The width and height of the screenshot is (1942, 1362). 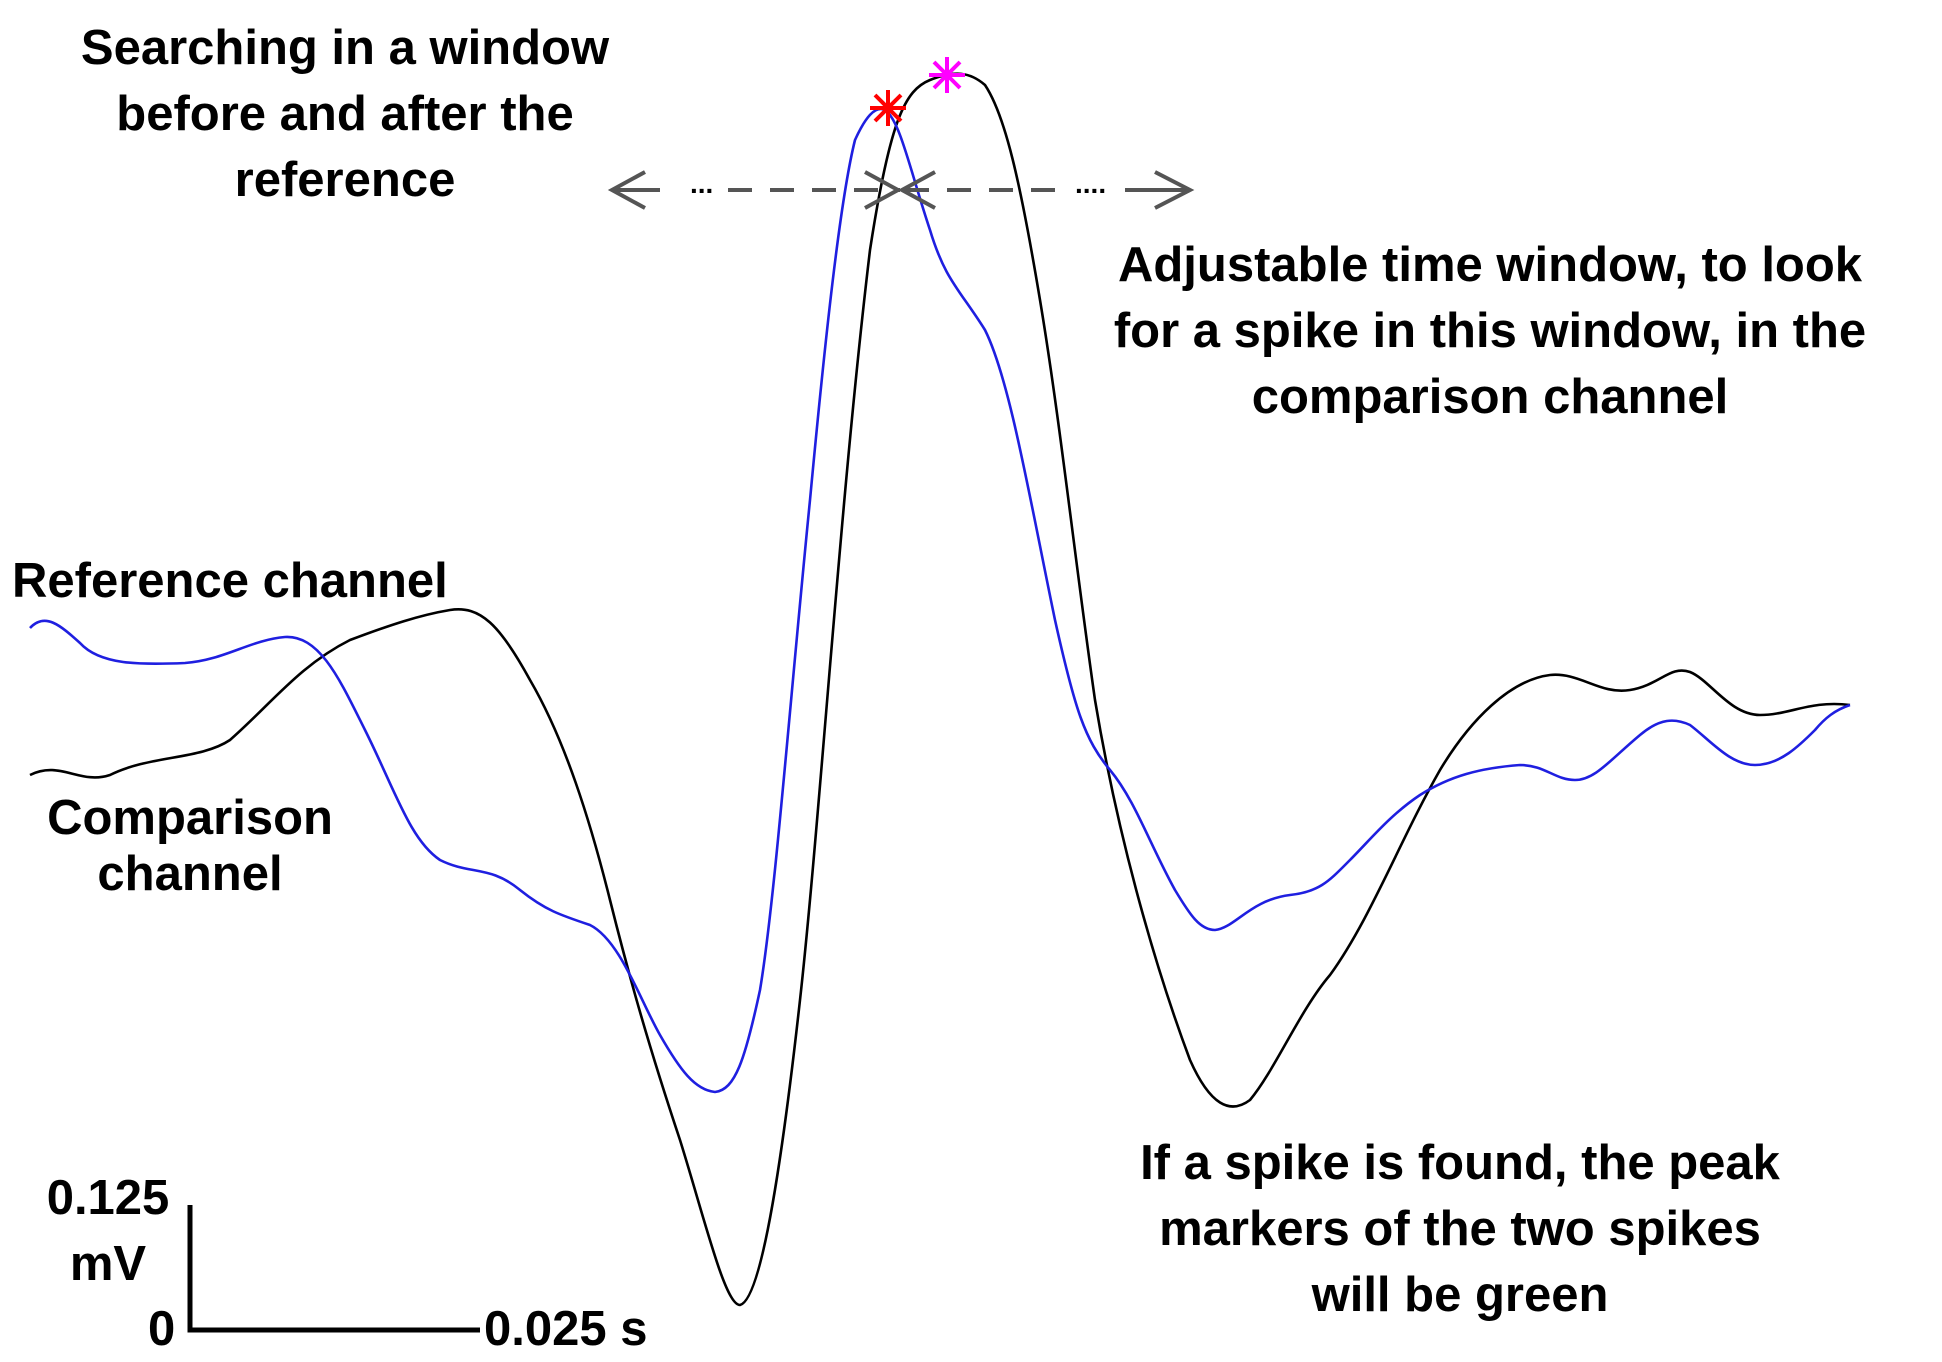 What do you see at coordinates (916, 190) in the screenshot?
I see `center-right-arrowhead` at bounding box center [916, 190].